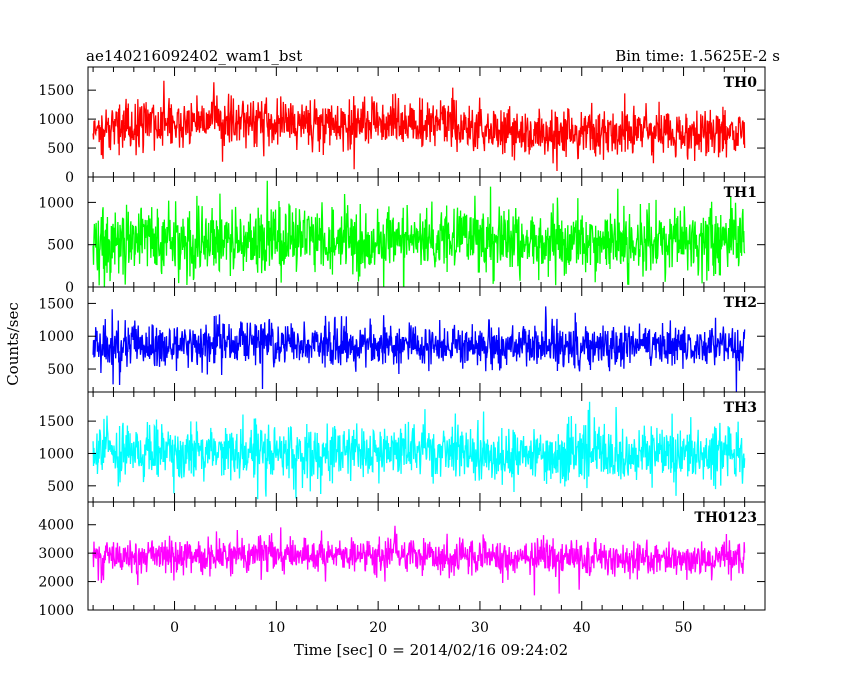 Image resolution: width=850 pixels, height=680 pixels. What do you see at coordinates (740, 193) in the screenshot?
I see `panel-label-th1: TH1` at bounding box center [740, 193].